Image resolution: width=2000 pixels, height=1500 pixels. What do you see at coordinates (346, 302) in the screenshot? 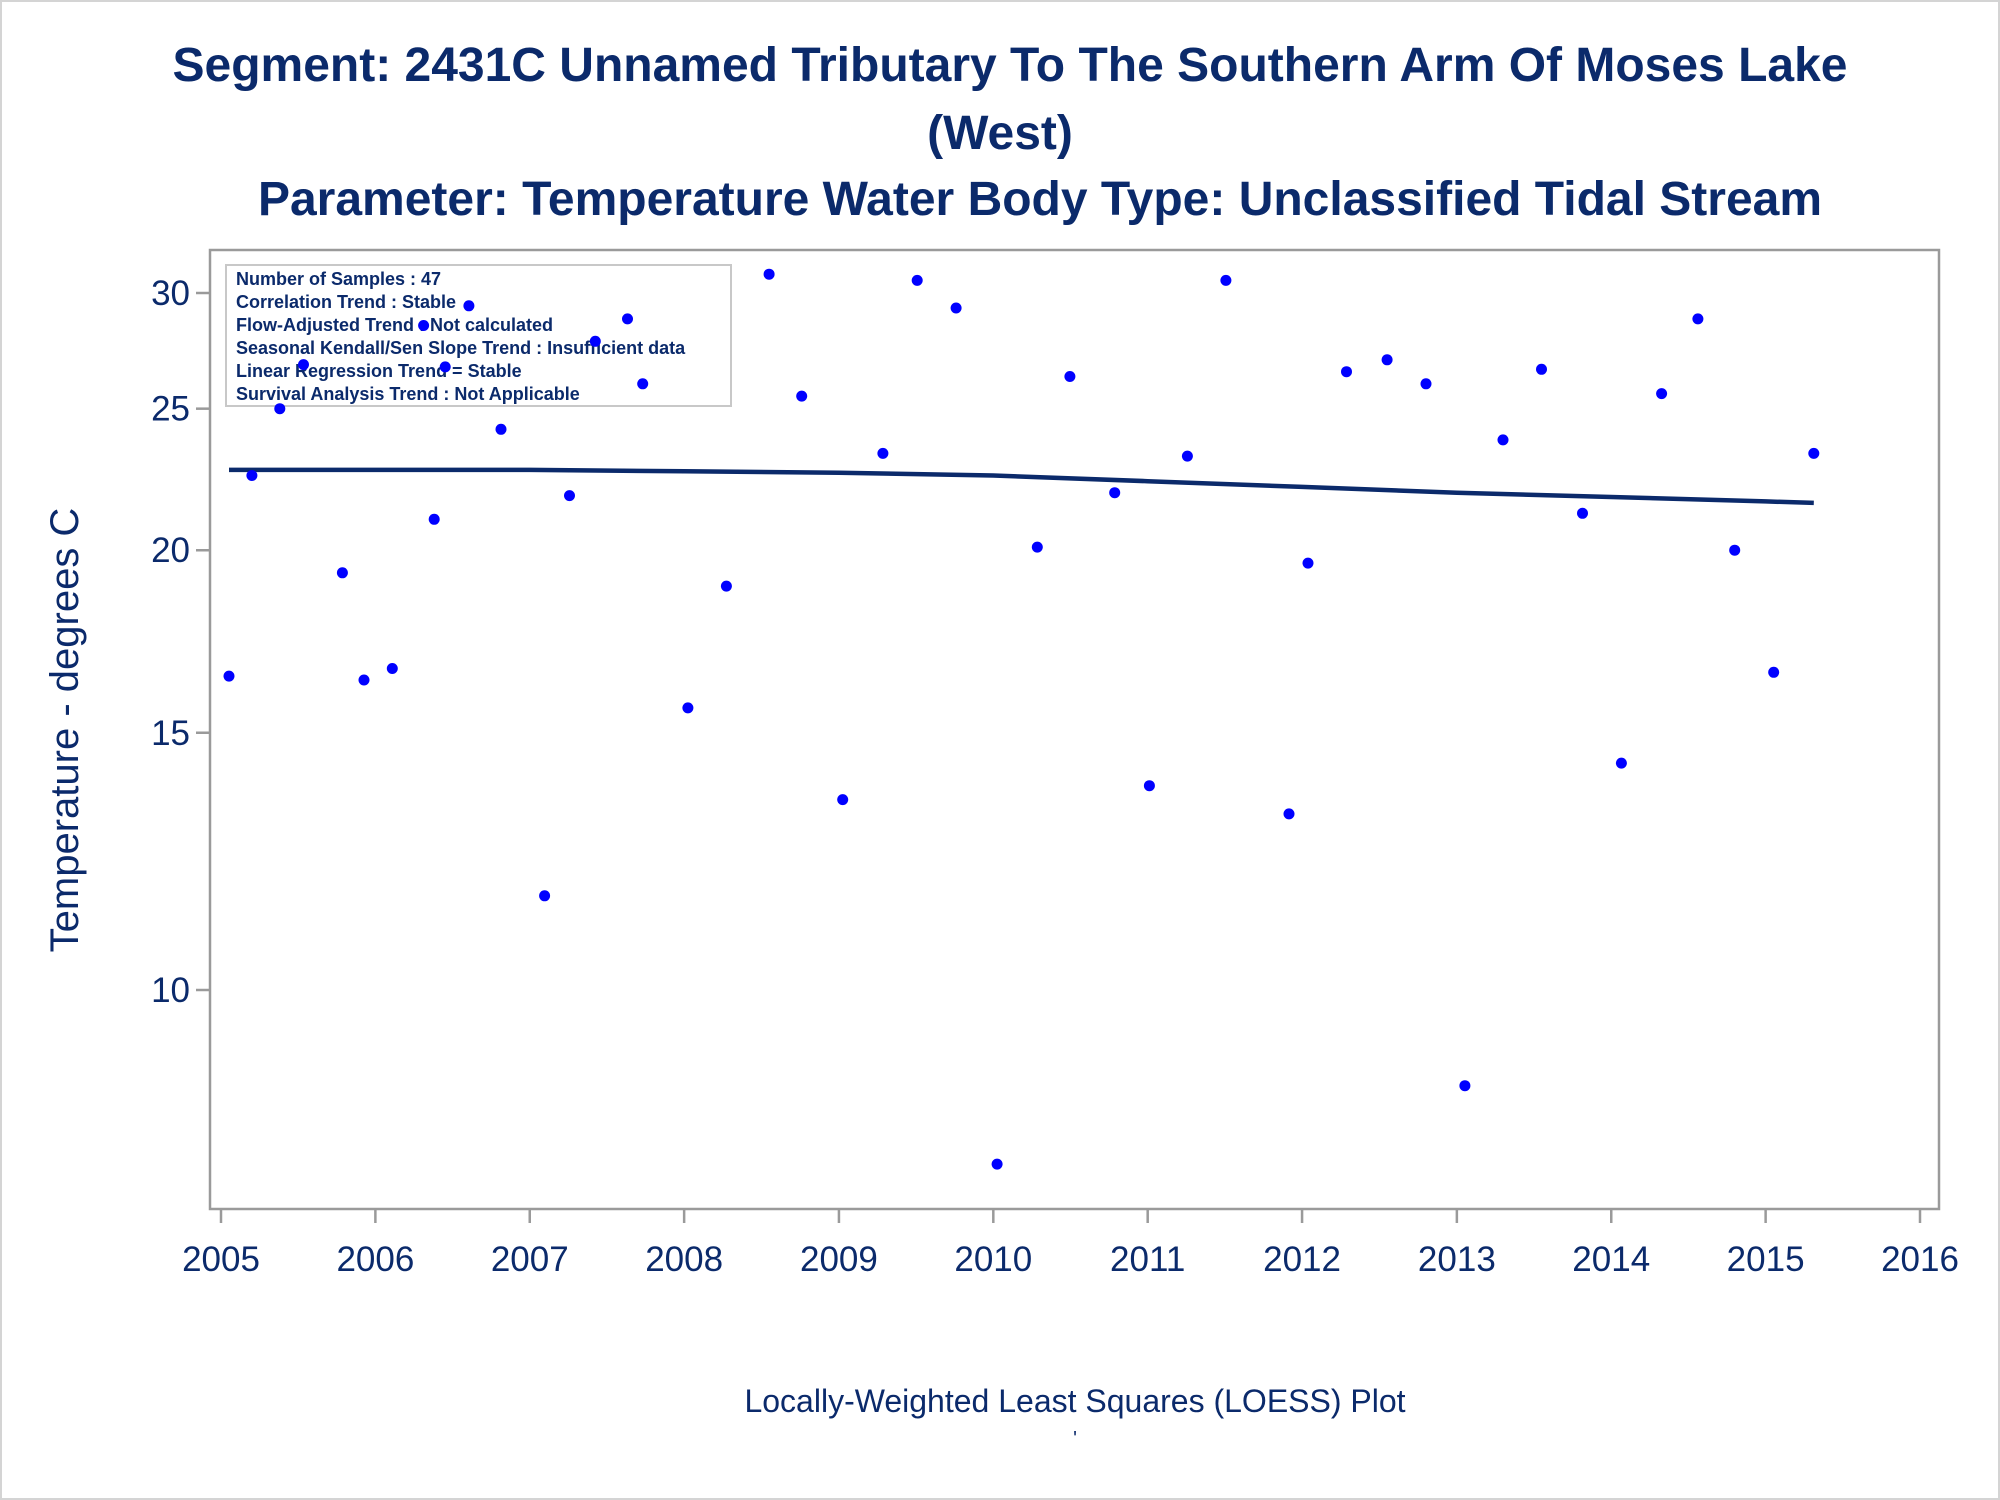
I see `info-line-correlation: Correlation Trend : Stable` at bounding box center [346, 302].